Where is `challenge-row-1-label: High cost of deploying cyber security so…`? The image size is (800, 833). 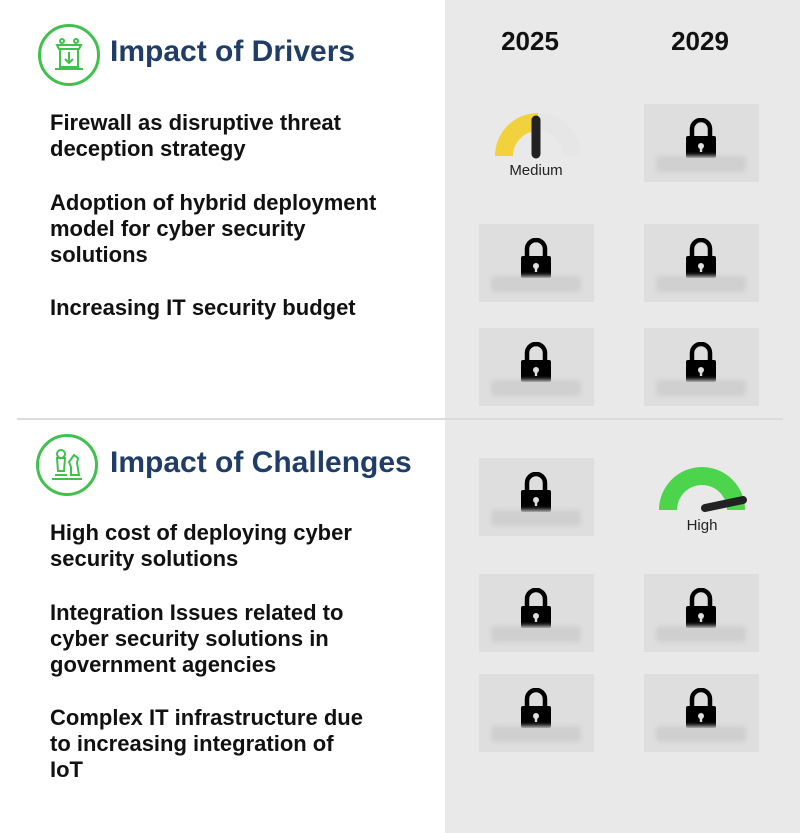 challenge-row-1-label: High cost of deploying cyber security so… is located at coordinates (201, 545).